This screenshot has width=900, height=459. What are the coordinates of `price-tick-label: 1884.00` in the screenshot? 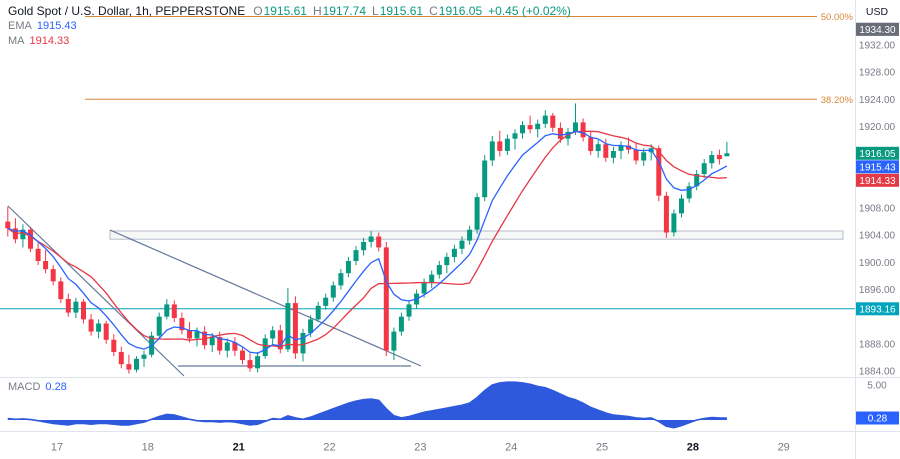 It's located at (877, 372).